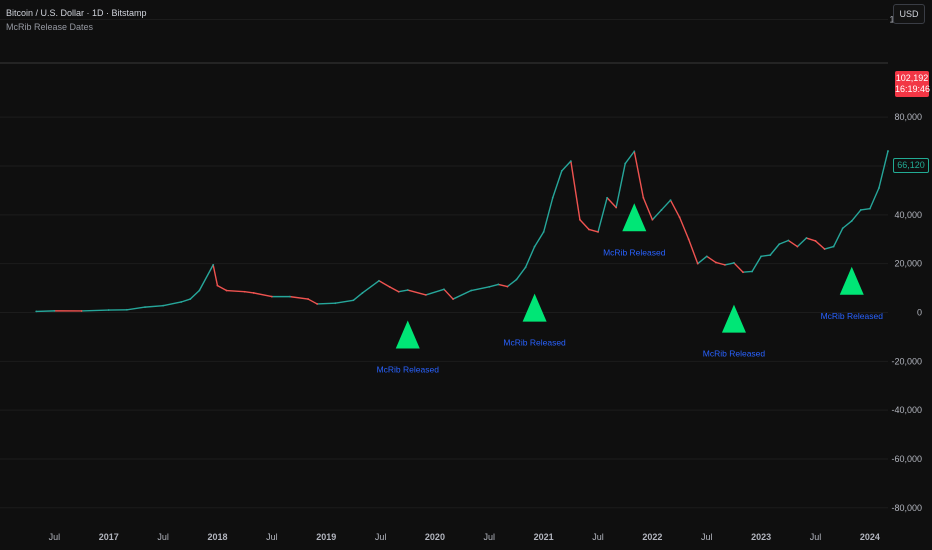  Describe the element at coordinates (50, 27) in the screenshot. I see `indicator-title: McRib Release Dates` at that location.